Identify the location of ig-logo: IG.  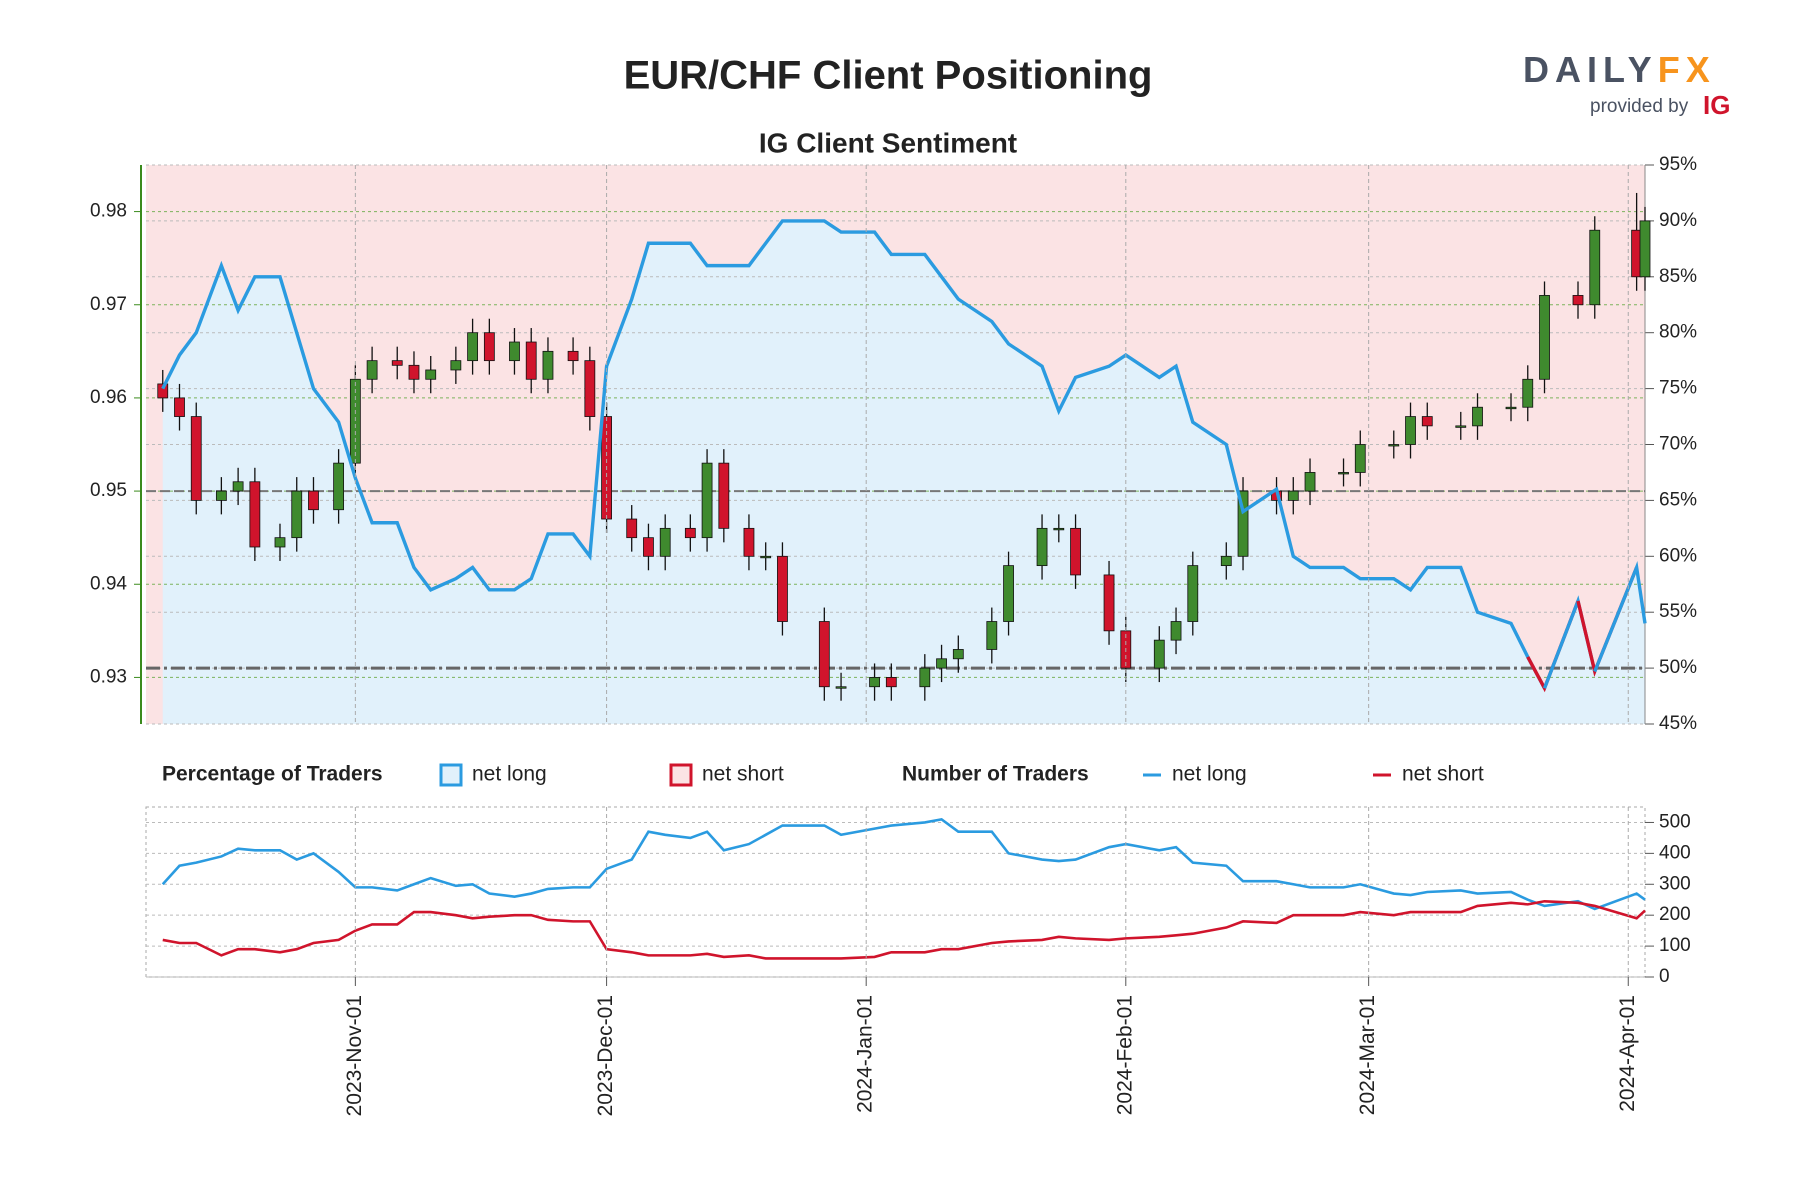
(1716, 105).